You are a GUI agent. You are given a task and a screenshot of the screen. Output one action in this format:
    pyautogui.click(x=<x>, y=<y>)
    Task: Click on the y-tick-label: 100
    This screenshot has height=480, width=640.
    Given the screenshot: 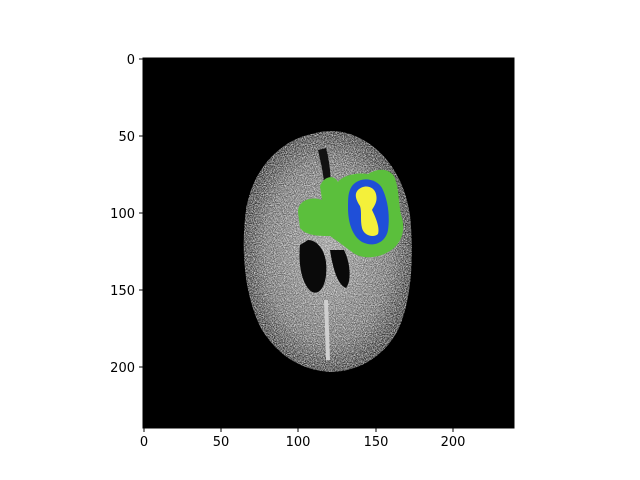 What is the action you would take?
    pyautogui.click(x=122, y=214)
    